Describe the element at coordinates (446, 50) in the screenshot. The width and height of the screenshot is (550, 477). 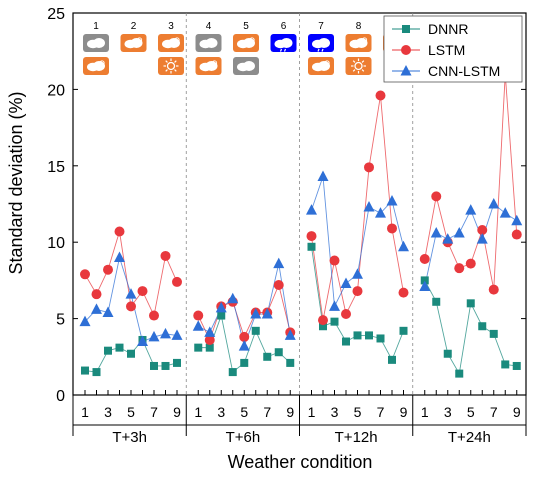
I see `legend-label-lstm: LSTM` at that location.